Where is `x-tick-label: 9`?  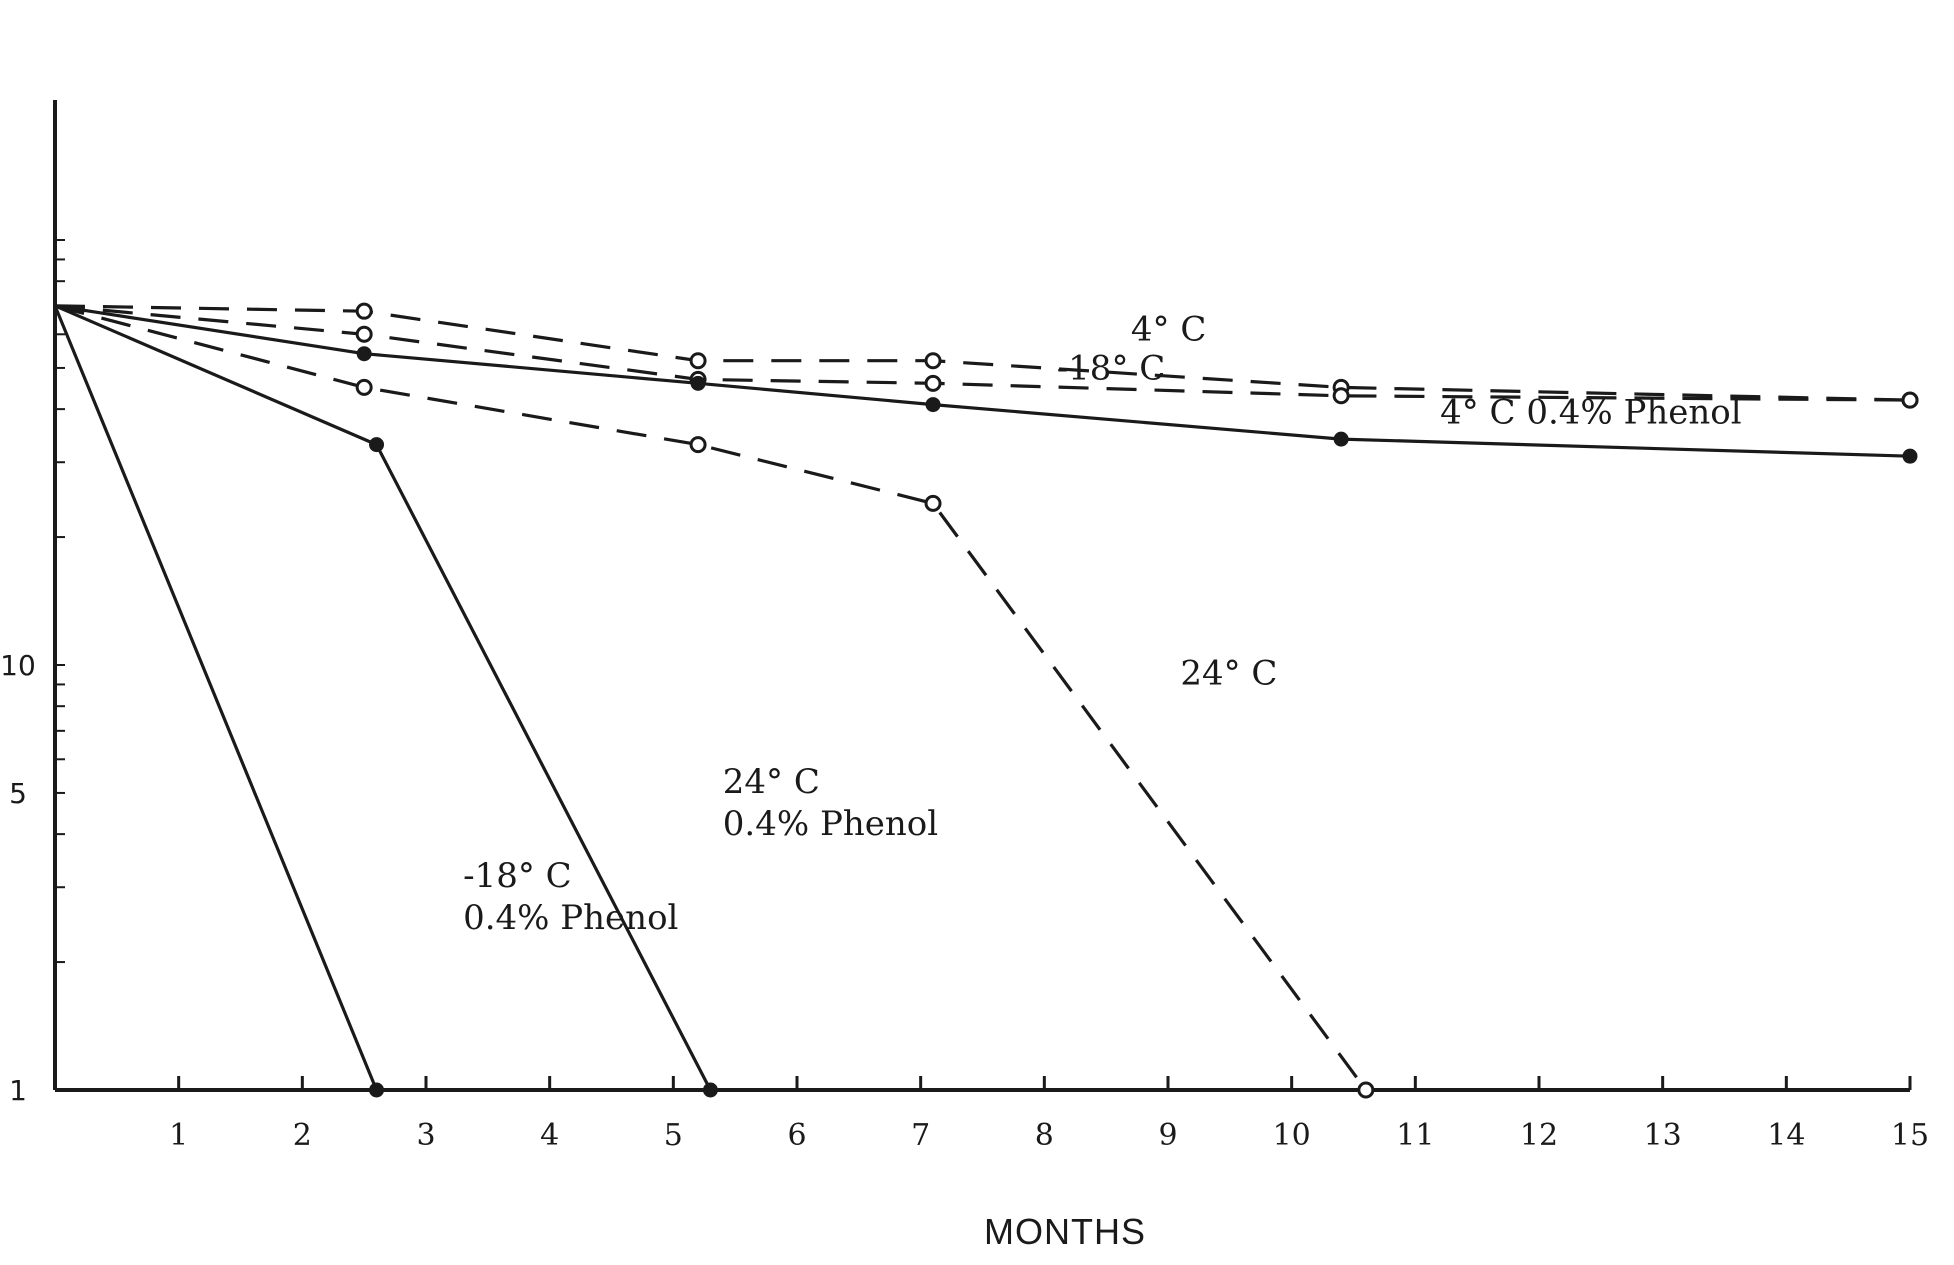 x-tick-label: 9 is located at coordinates (1167, 1135).